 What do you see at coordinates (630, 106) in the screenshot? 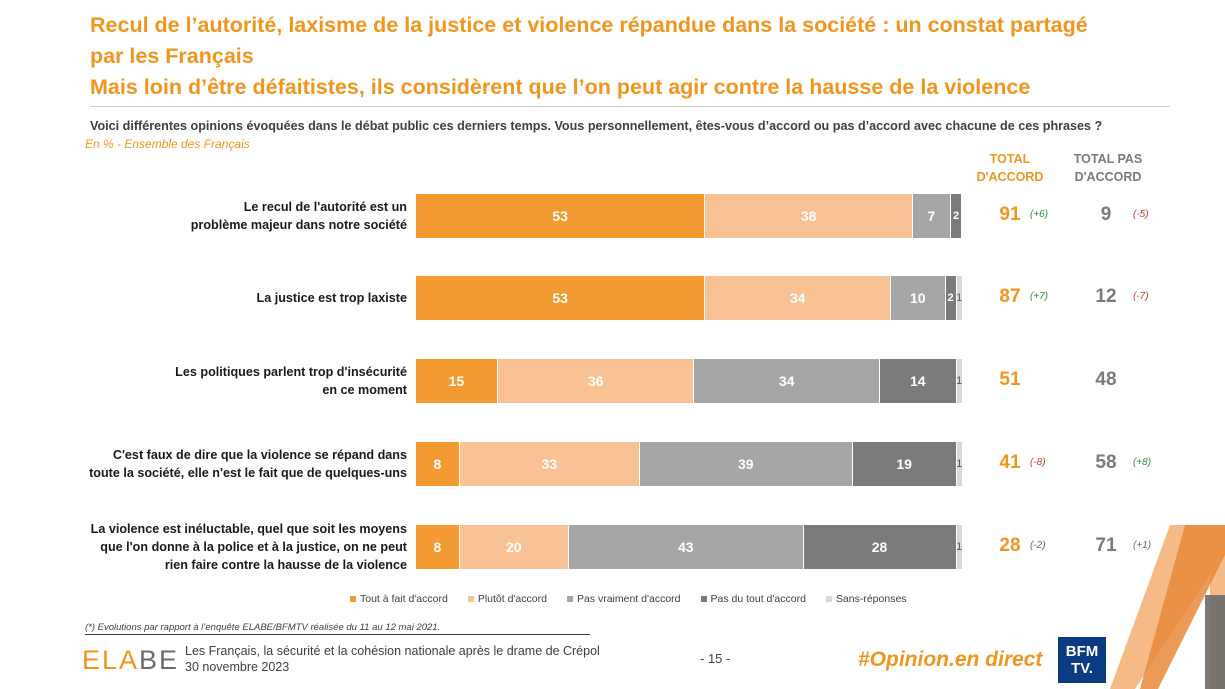
I see `title-divider` at bounding box center [630, 106].